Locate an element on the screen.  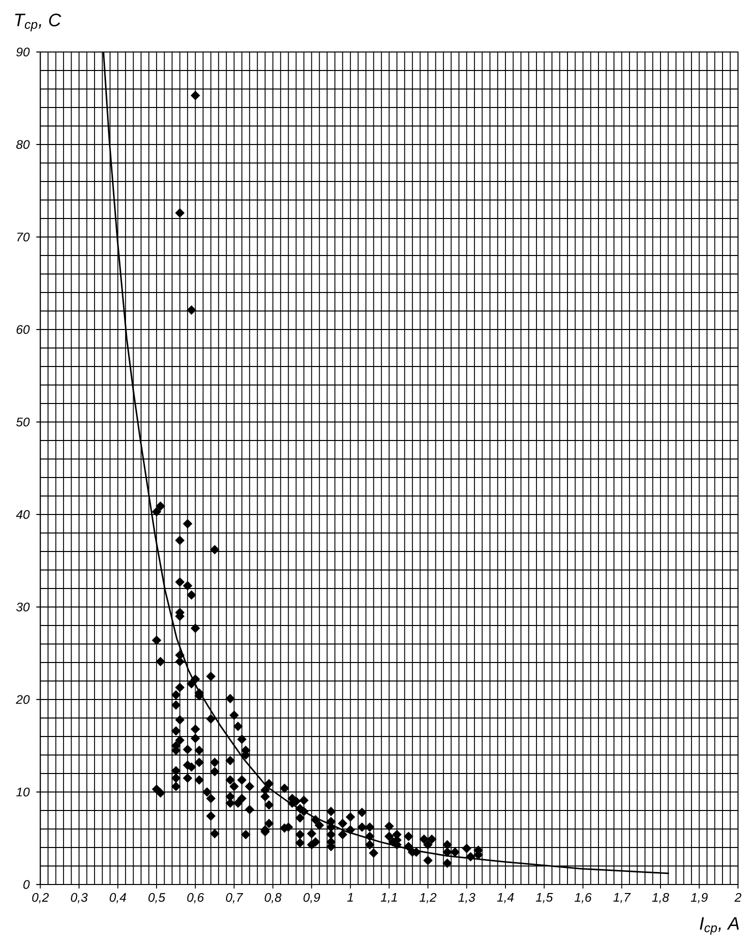
y-tick-label: 0 is located at coordinates (26, 884).